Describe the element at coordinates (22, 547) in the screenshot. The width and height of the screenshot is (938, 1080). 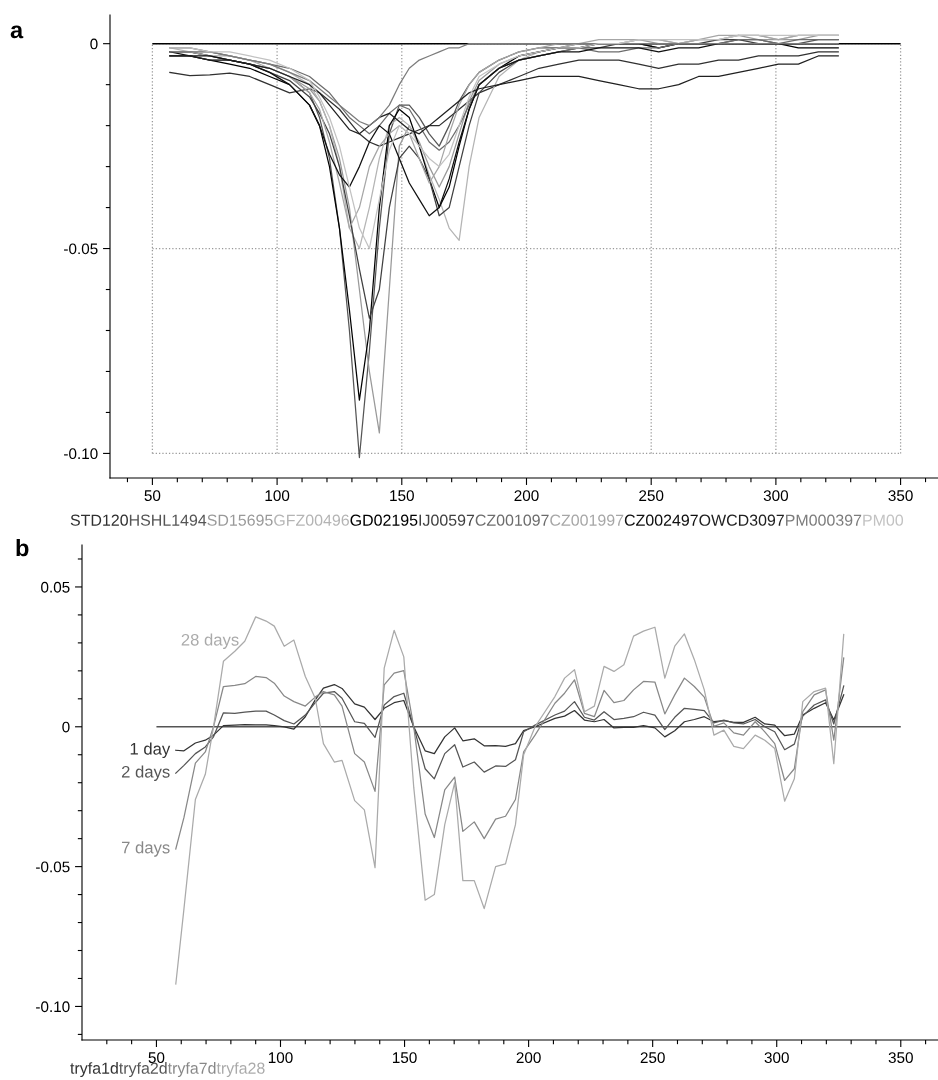
I see `chart-title: b` at that location.